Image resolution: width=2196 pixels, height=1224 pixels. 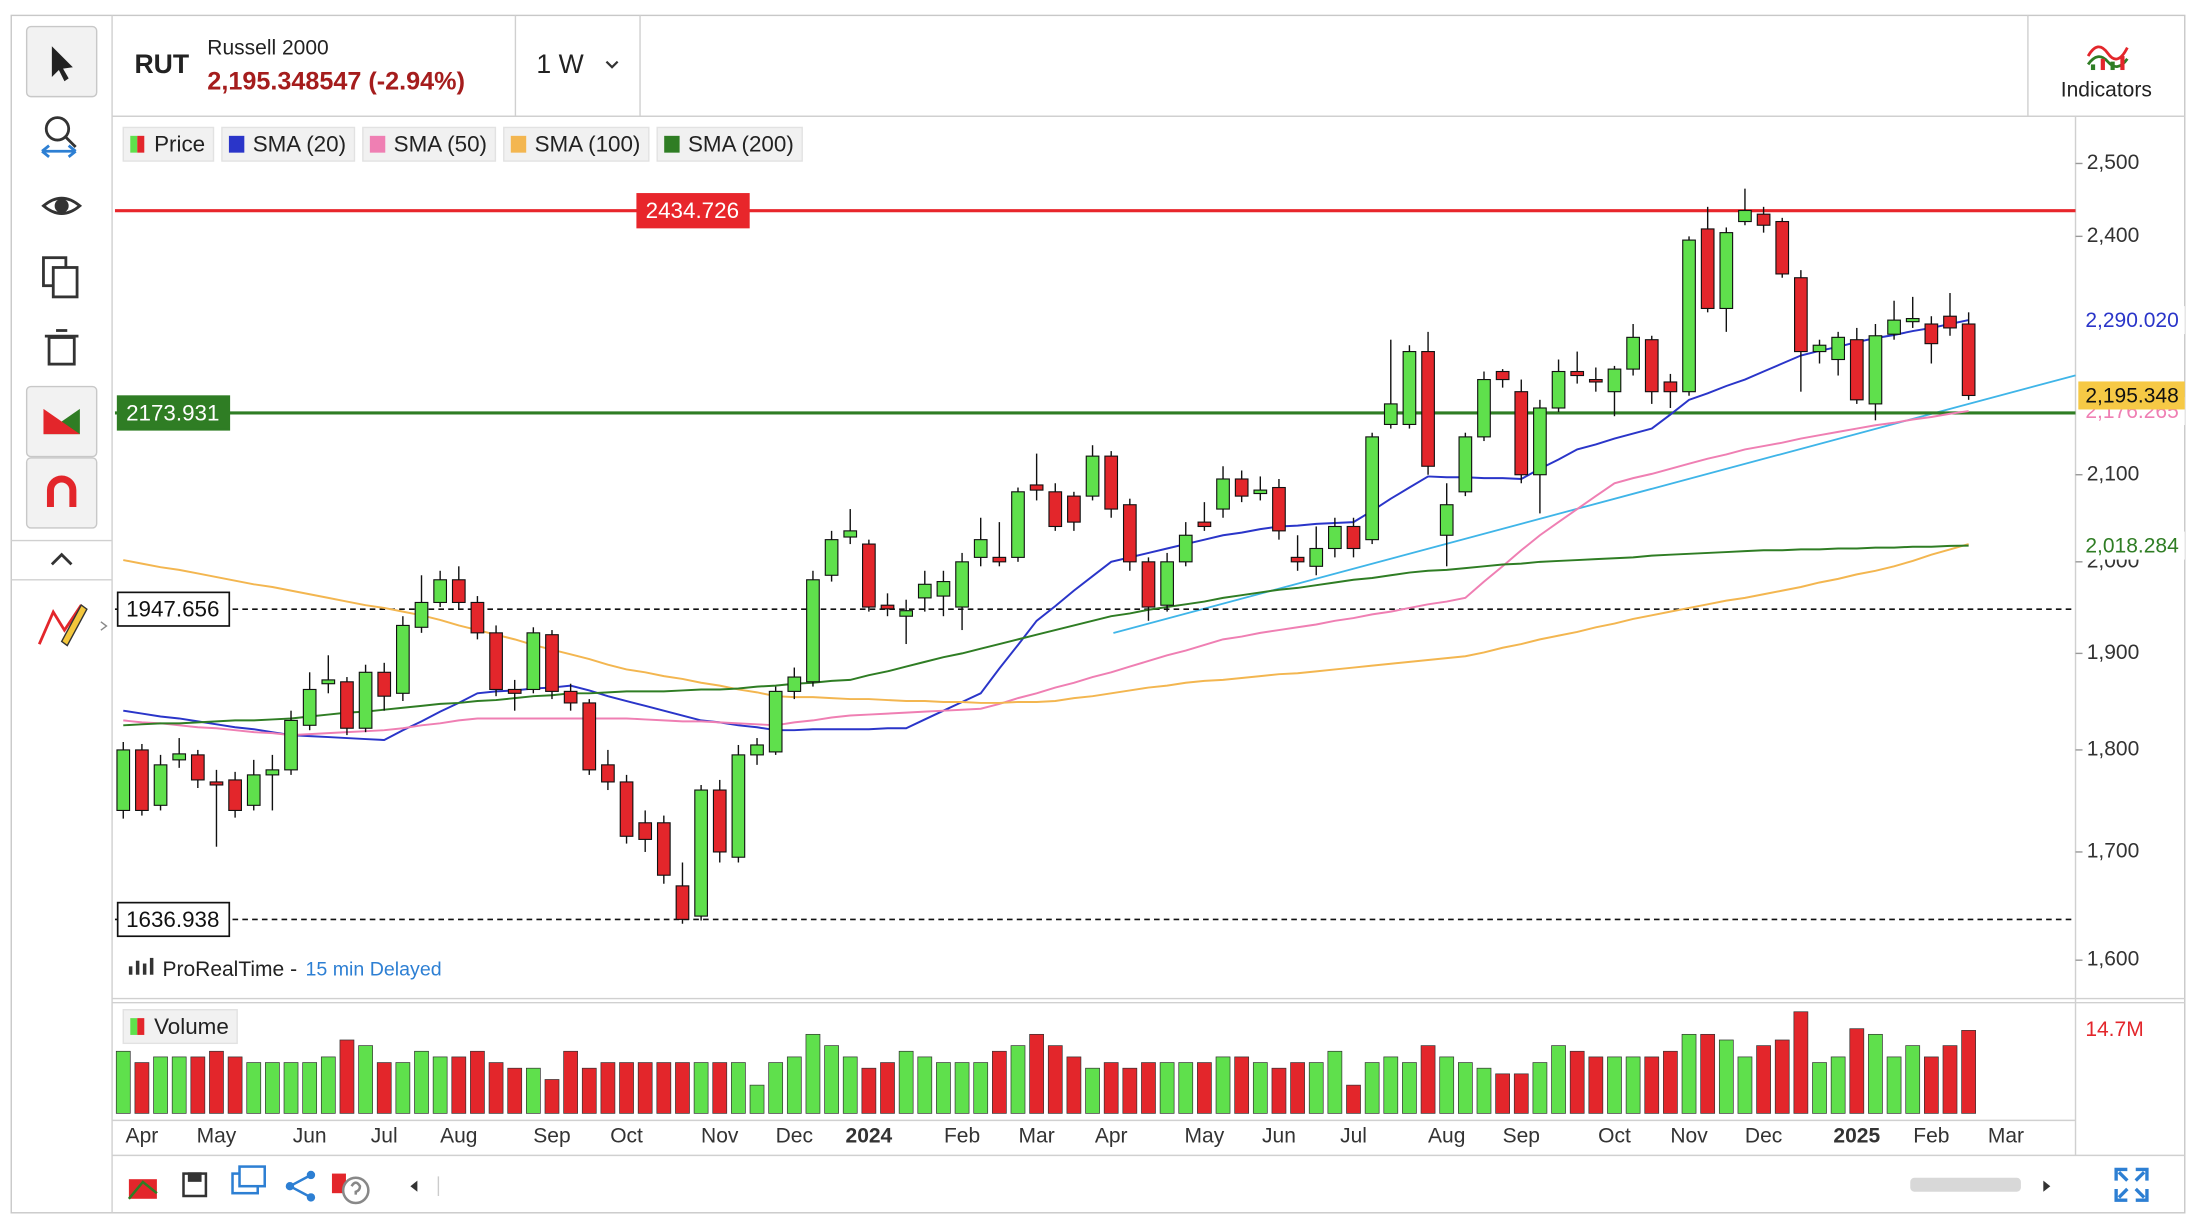 What do you see at coordinates (2006, 1136) in the screenshot?
I see `x-tick-label: Mar` at bounding box center [2006, 1136].